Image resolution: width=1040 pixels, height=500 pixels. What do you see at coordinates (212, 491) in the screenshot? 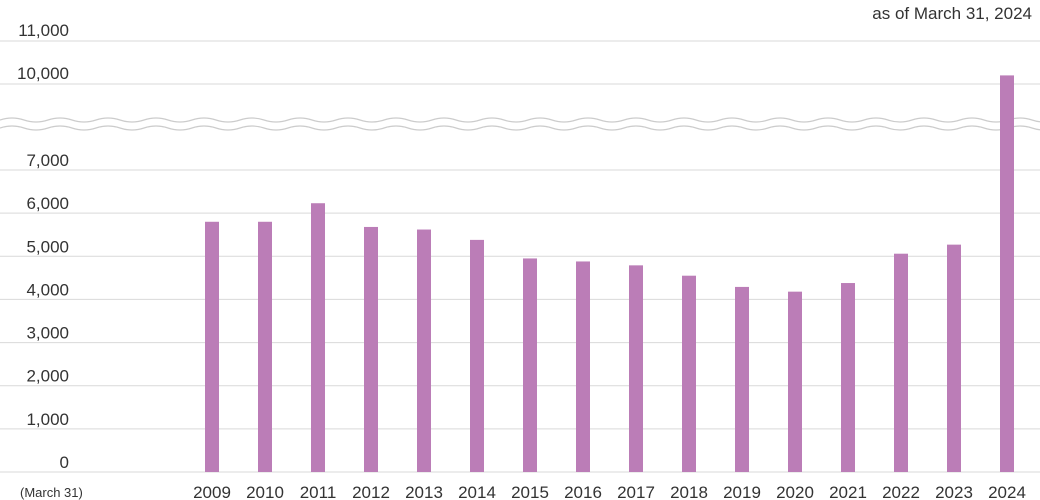
I see `x-tick-label: 2009` at bounding box center [212, 491].